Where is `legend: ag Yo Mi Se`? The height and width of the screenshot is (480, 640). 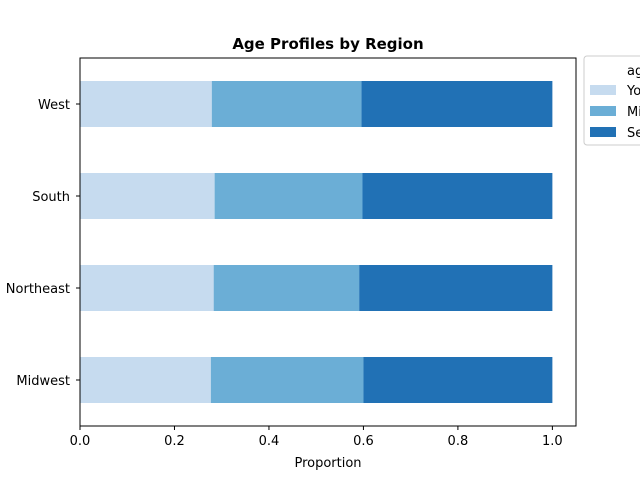
legend: ag Yo Mi Se is located at coordinates (611, 100).